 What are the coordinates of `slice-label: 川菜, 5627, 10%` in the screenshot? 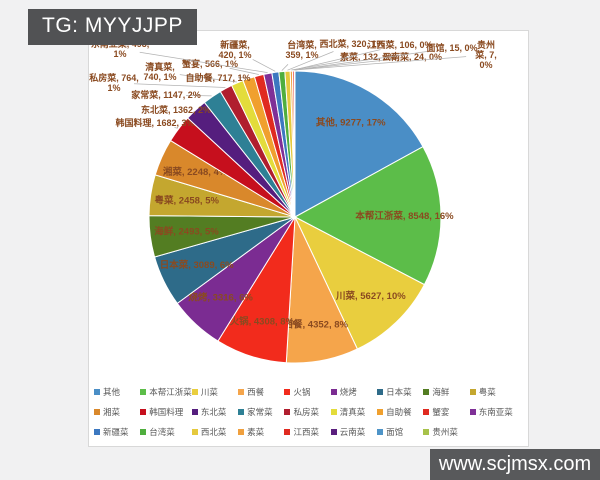 It's located at (370, 296).